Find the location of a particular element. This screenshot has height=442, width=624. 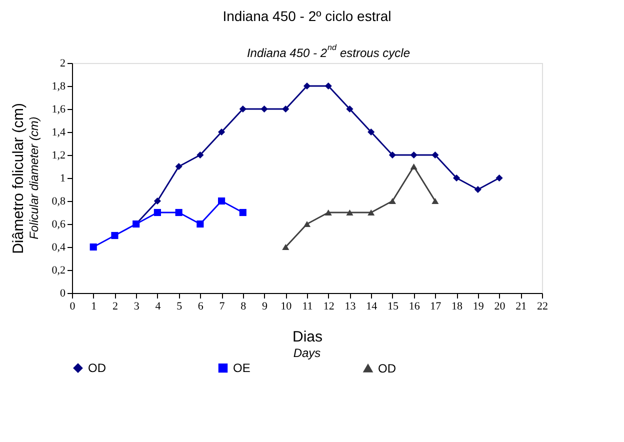

chart-title: Indiana 450 - 2º ciclo estral is located at coordinates (307, 16).